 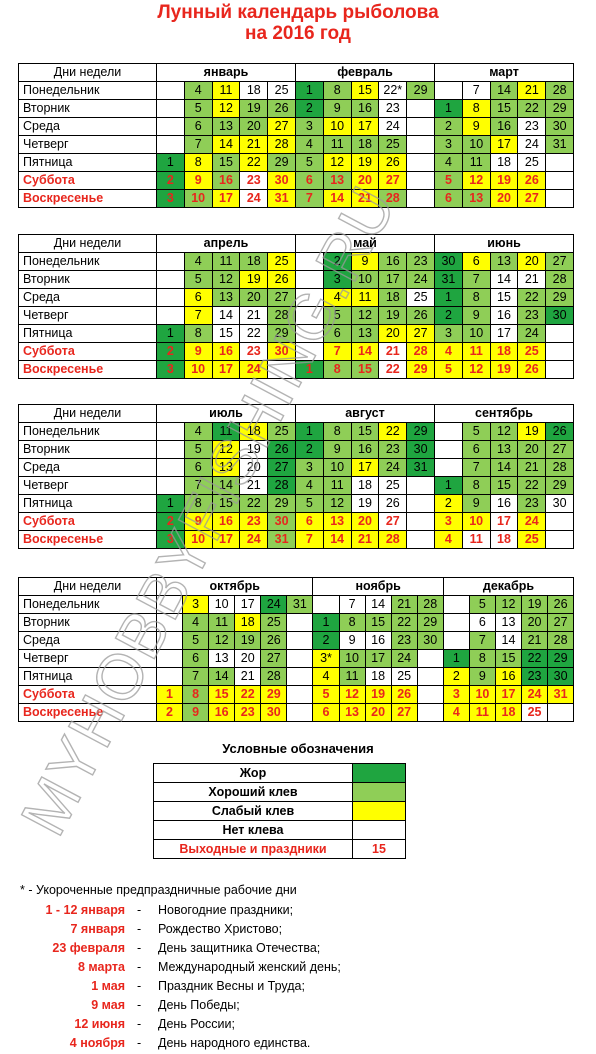 What do you see at coordinates (393, 297) in the screenshot?
I see `day-cell: 18` at bounding box center [393, 297].